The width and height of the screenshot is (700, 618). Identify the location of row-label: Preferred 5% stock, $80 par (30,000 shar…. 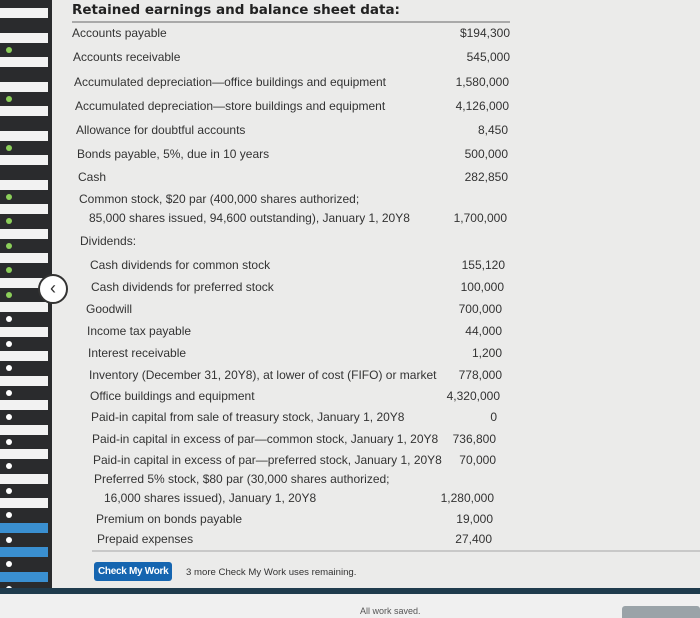
(242, 488).